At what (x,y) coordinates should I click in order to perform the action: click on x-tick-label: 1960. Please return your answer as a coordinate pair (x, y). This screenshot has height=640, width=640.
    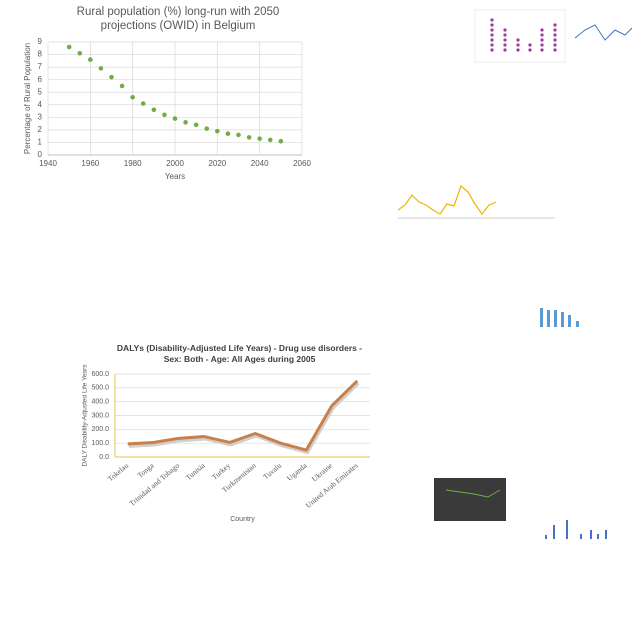
    Looking at the image, I should click on (90, 163).